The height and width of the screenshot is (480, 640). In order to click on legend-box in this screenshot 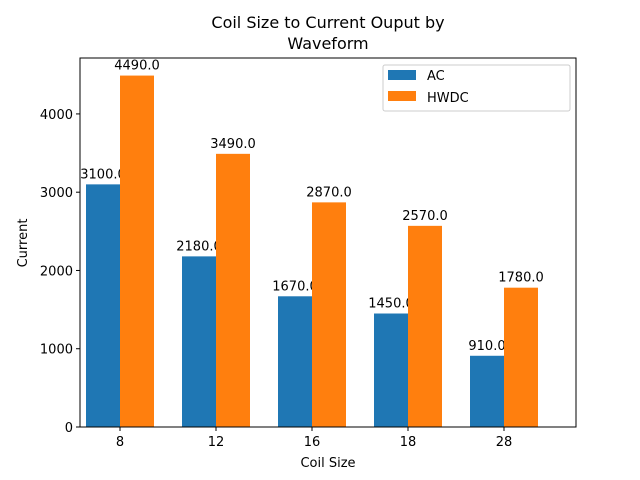, I will do `click(476, 88)`.